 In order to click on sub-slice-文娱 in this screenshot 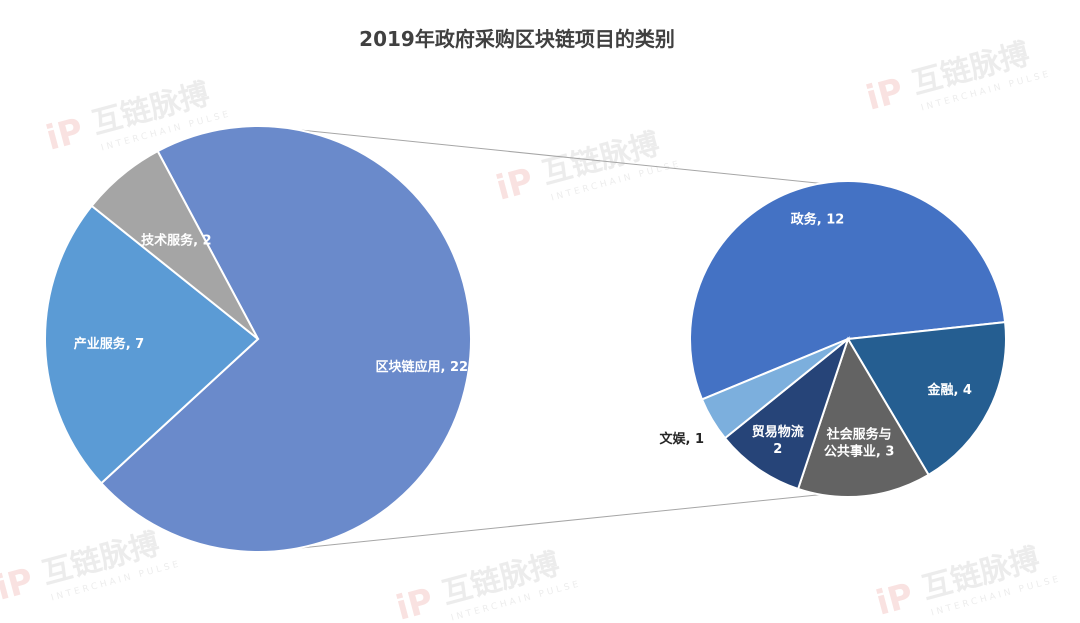, I will do `click(774, 389)`.